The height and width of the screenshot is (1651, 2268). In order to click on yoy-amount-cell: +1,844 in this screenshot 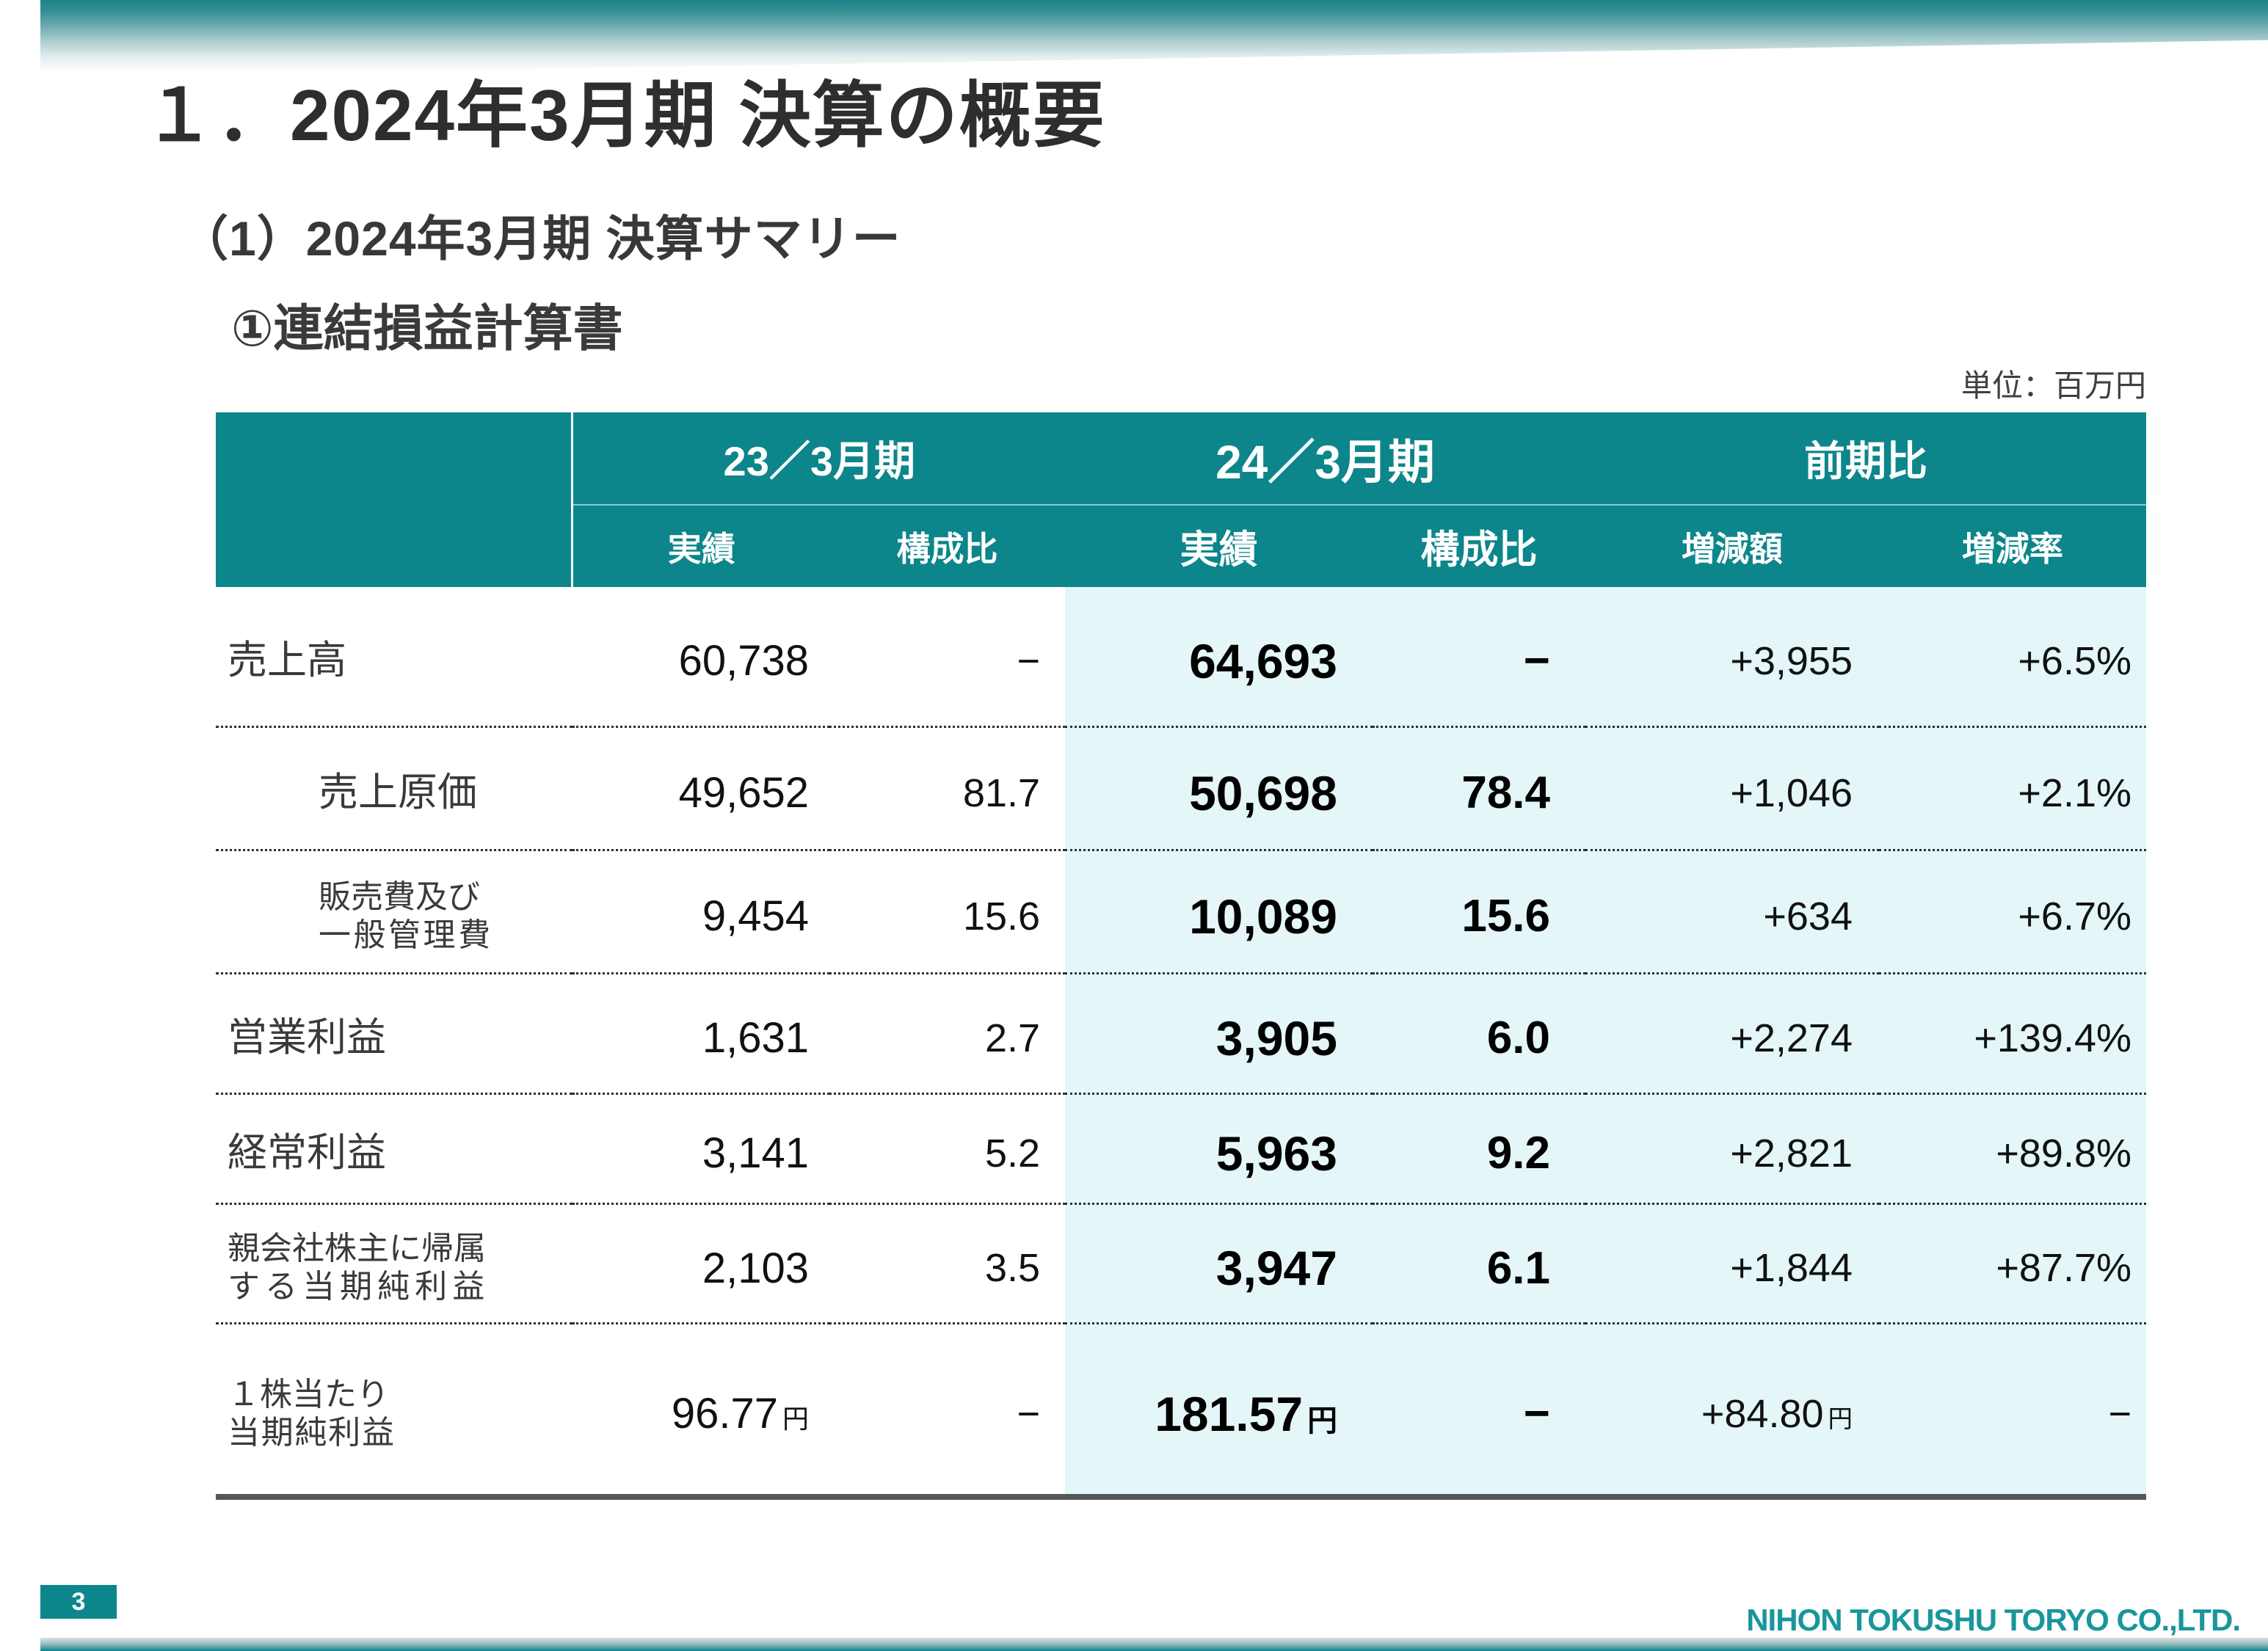, I will do `click(1732, 1263)`.